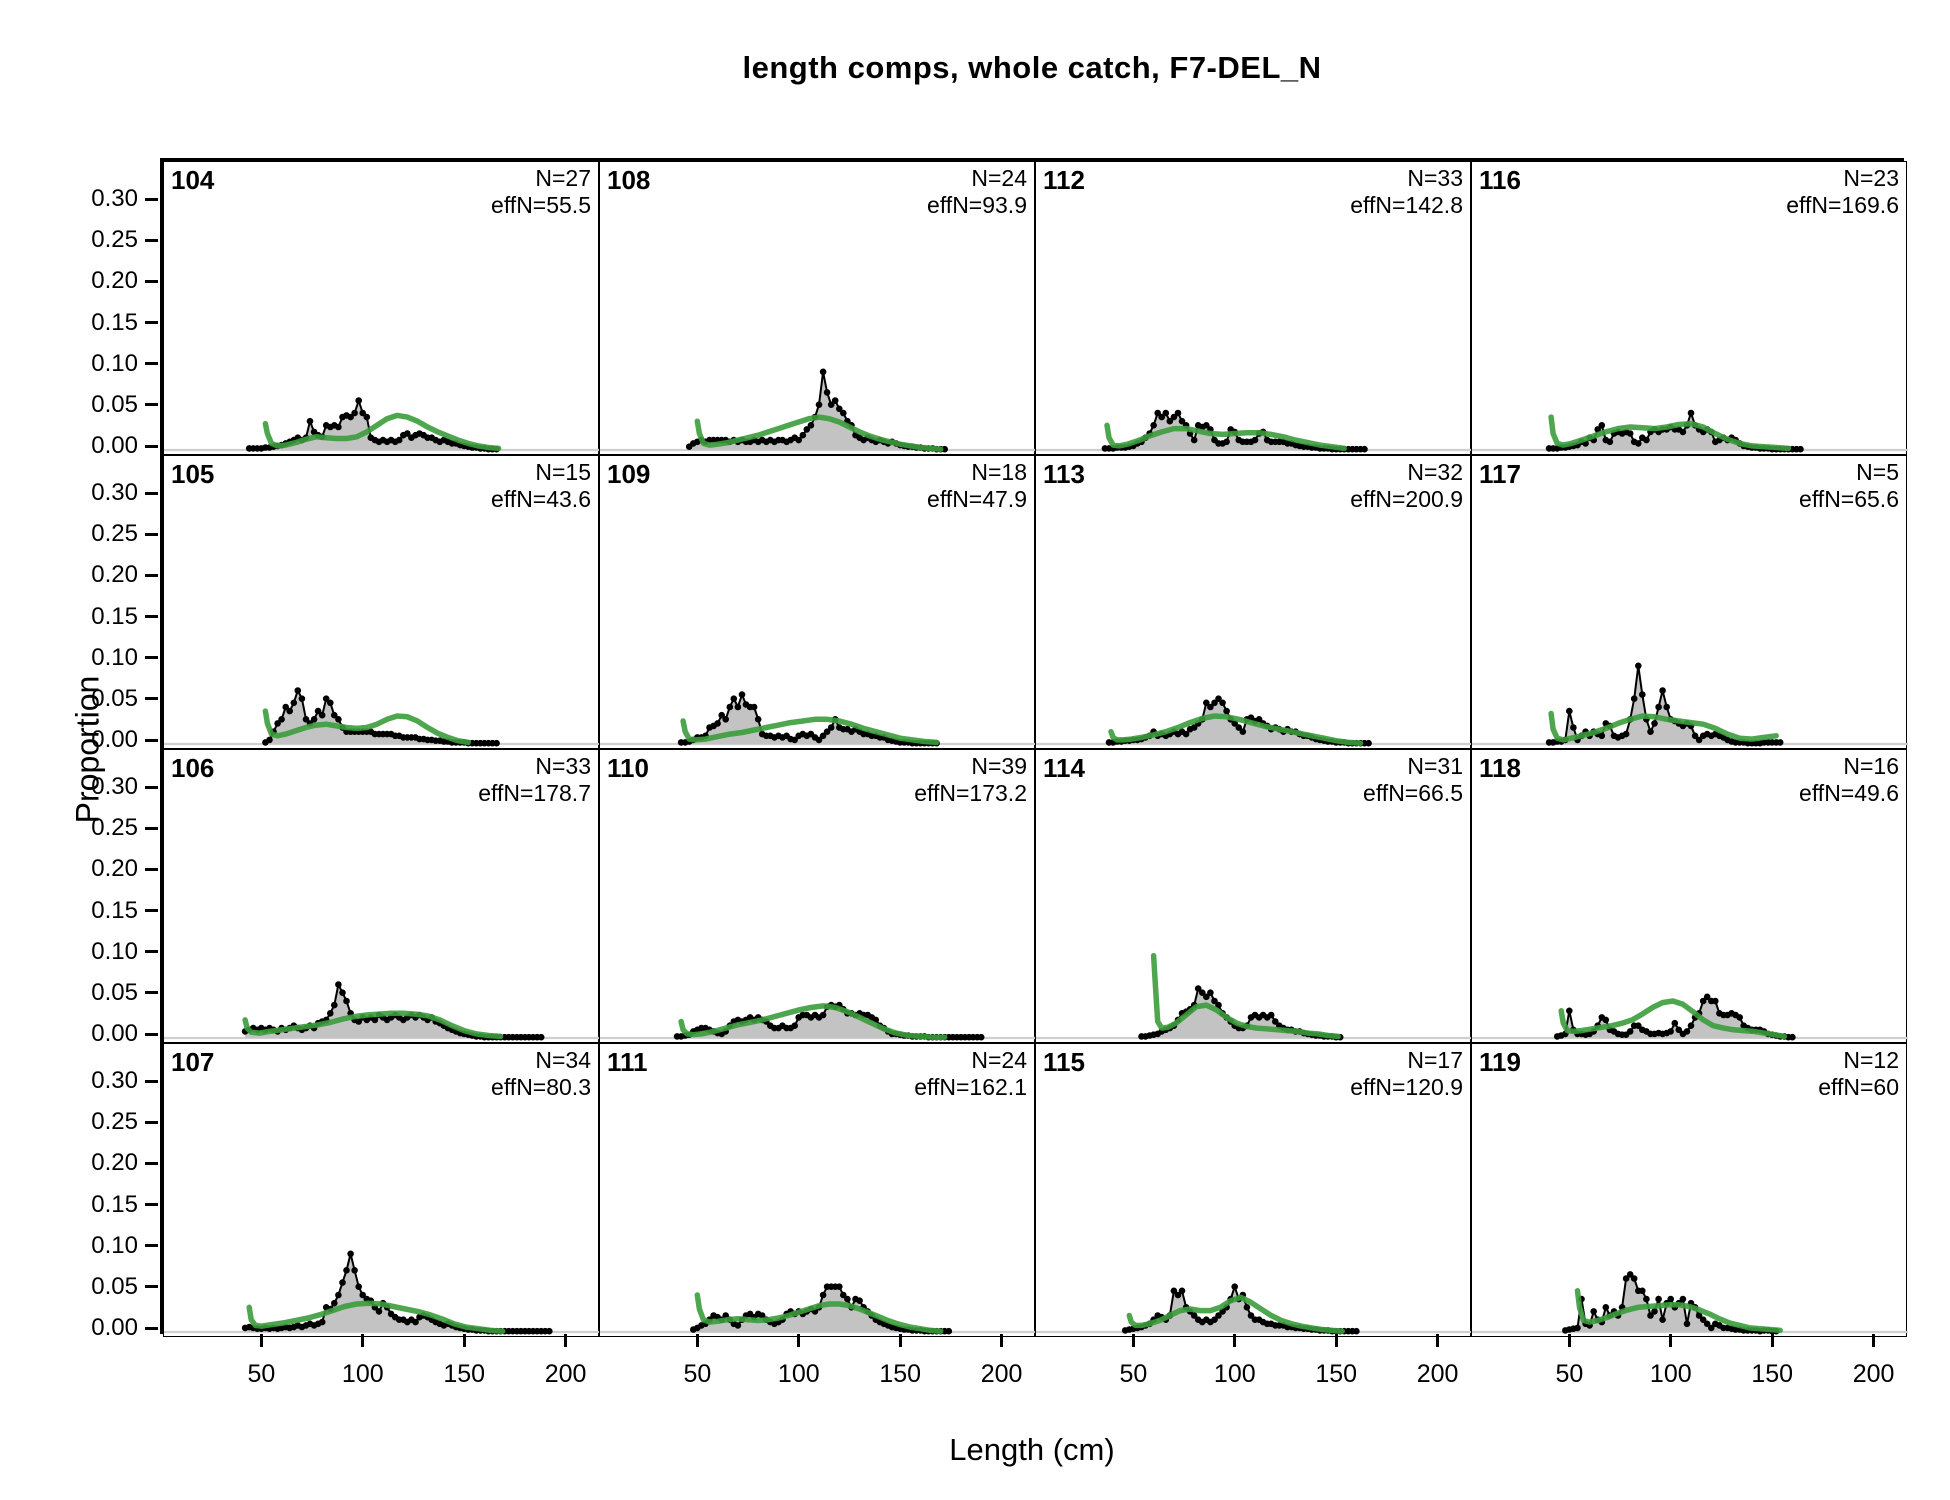  What do you see at coordinates (629, 474) in the screenshot?
I see `panel-year-label: 109` at bounding box center [629, 474].